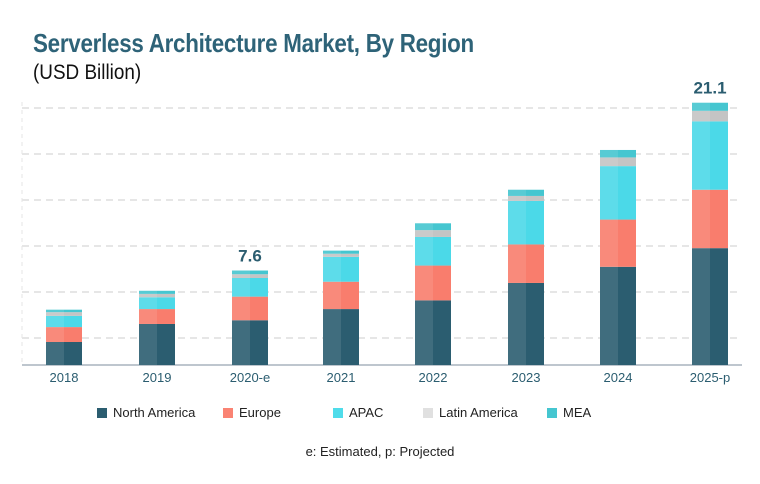 The height and width of the screenshot is (484, 760). What do you see at coordinates (380, 451) in the screenshot?
I see `footnote: e: Estimated, p: Projected` at bounding box center [380, 451].